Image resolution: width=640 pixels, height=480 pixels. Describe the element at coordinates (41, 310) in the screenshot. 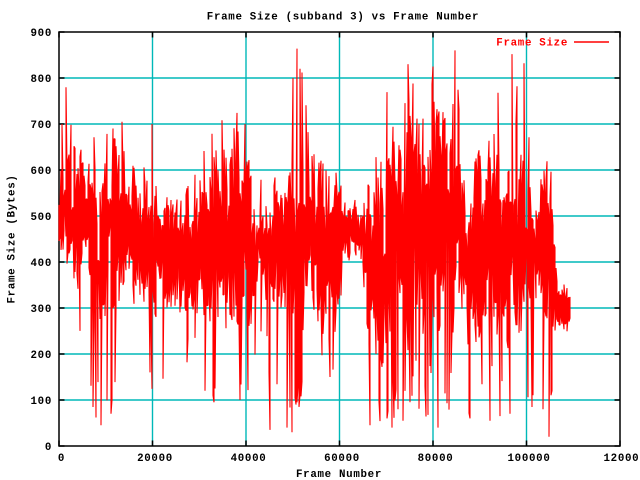

I see `svg-text: 300` at that location.